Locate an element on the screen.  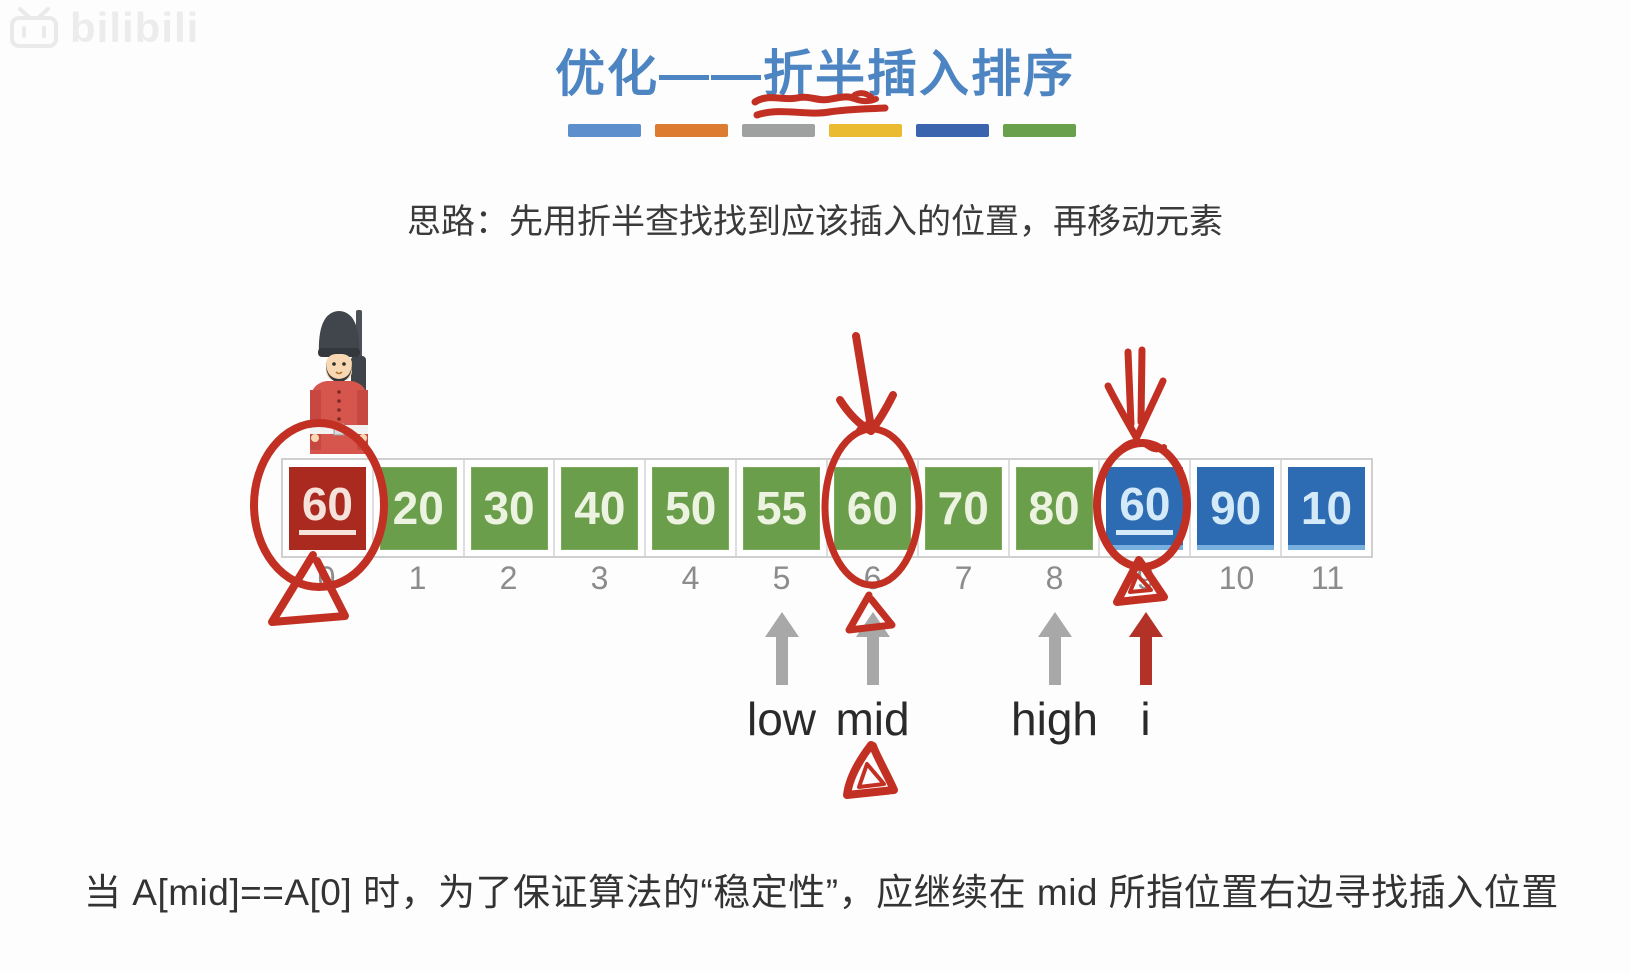
pointer-i: i is located at coordinates (1146, 678).